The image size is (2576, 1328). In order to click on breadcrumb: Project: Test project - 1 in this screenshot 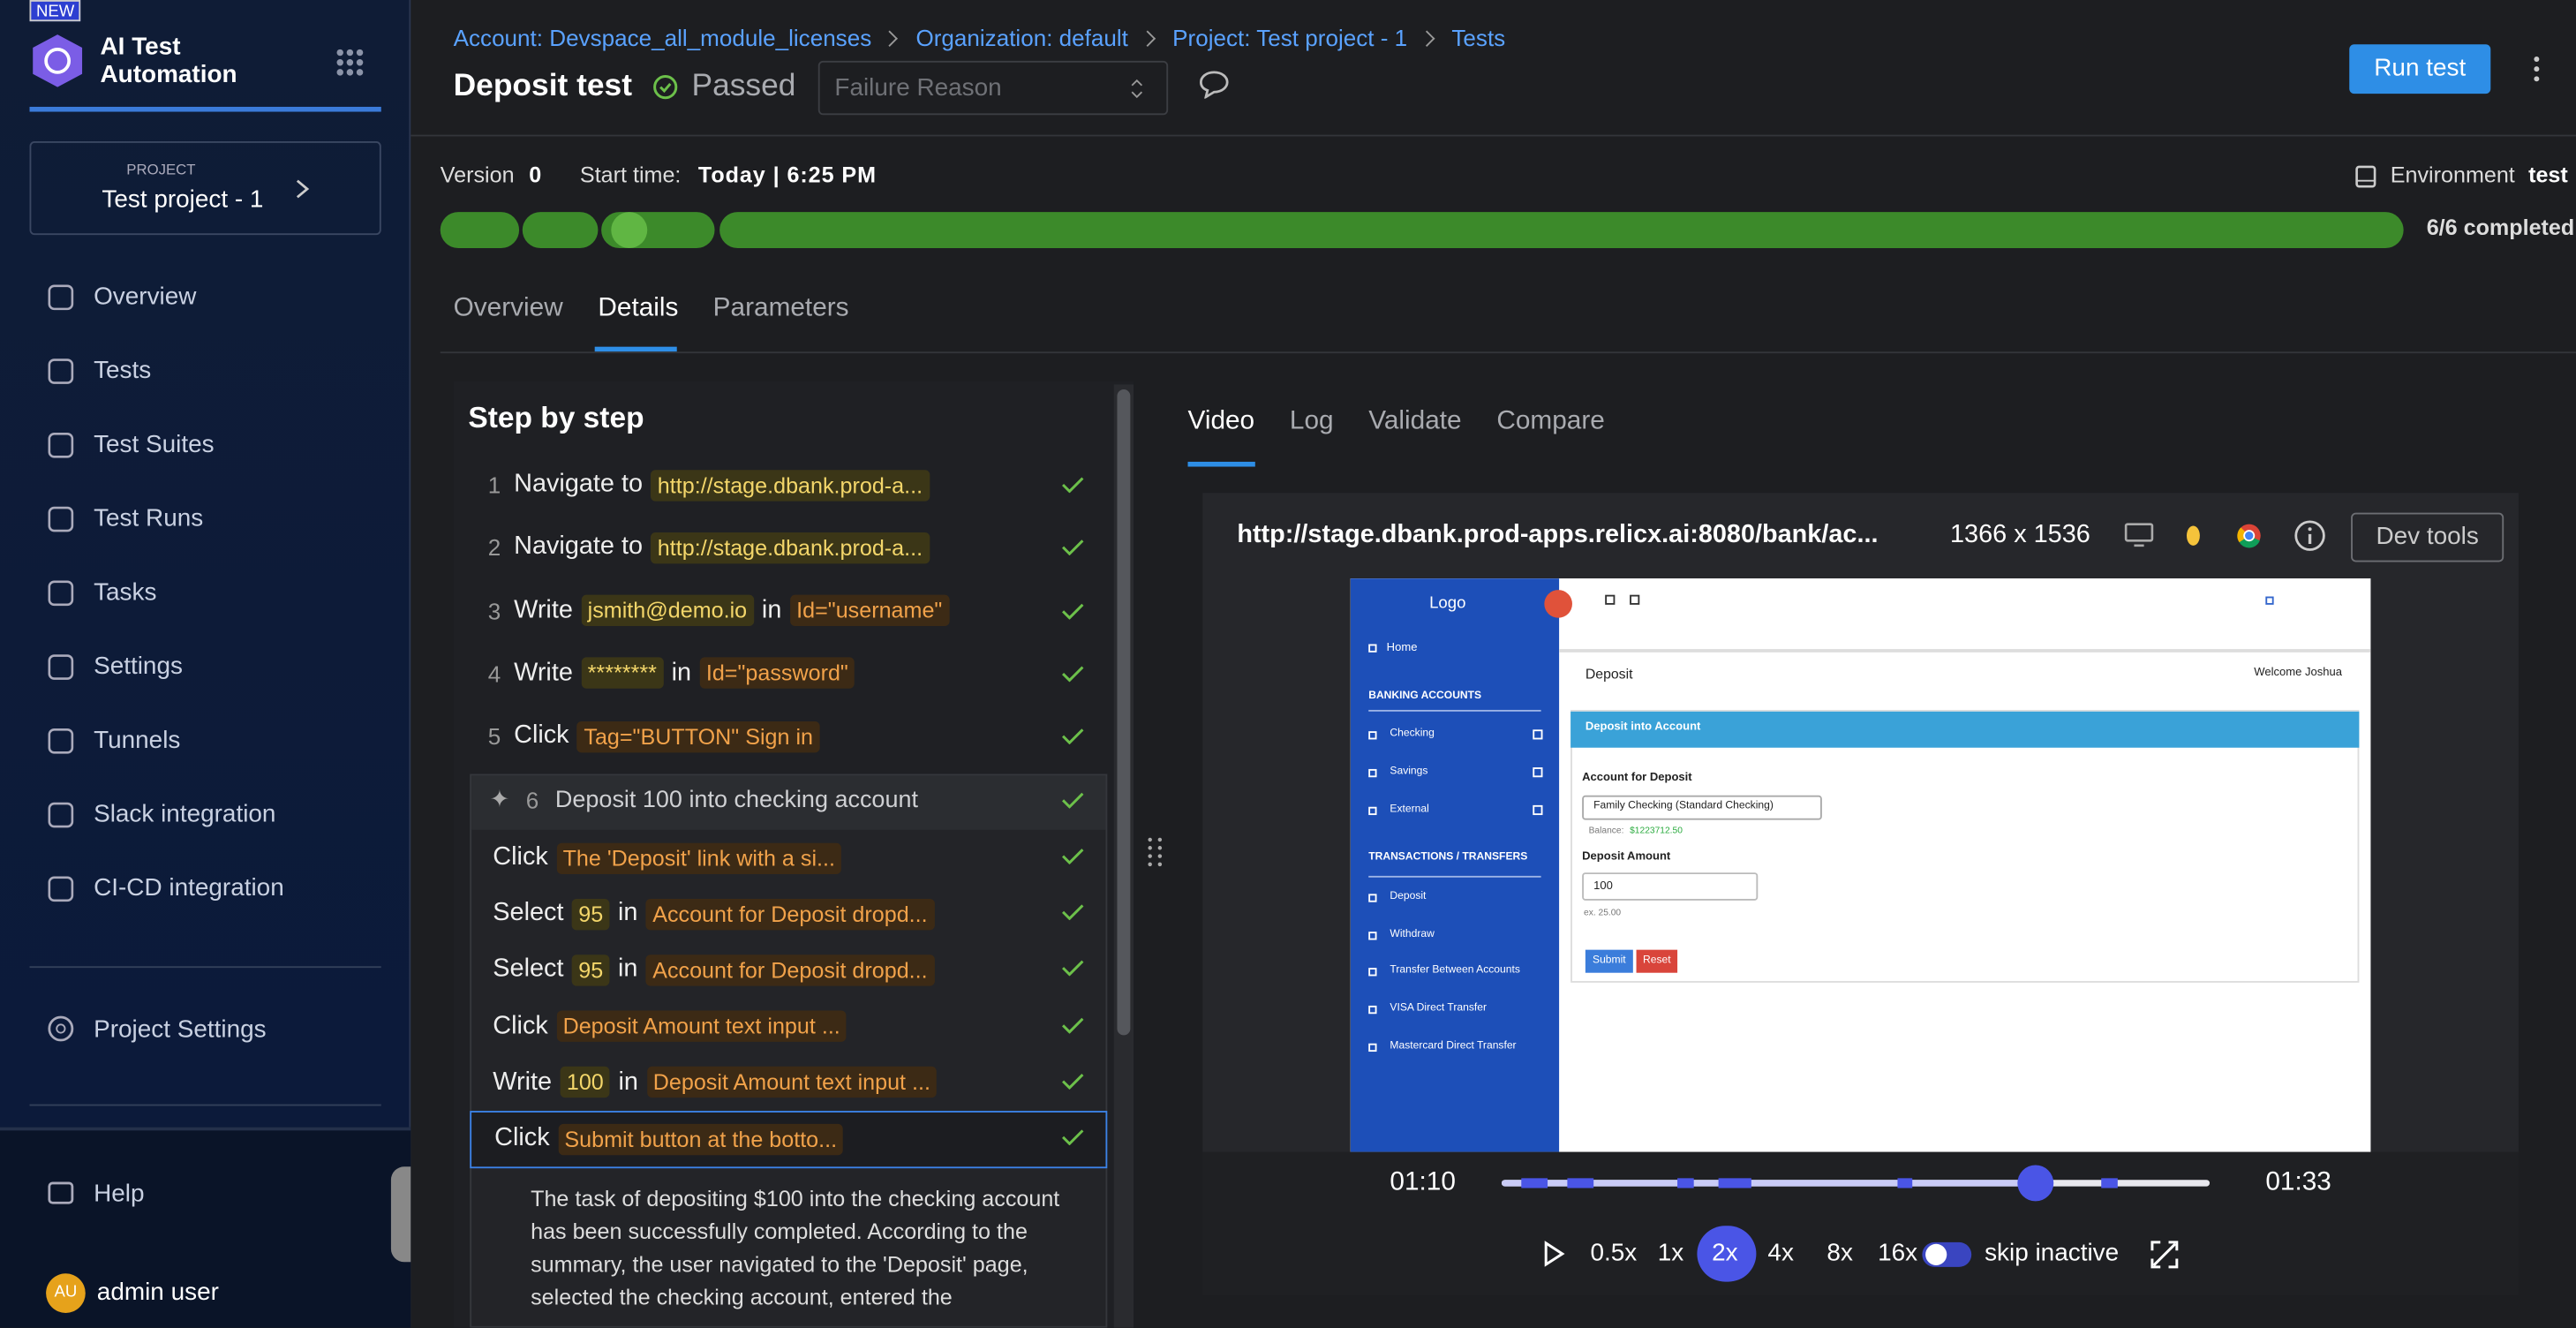, I will do `click(1290, 37)`.